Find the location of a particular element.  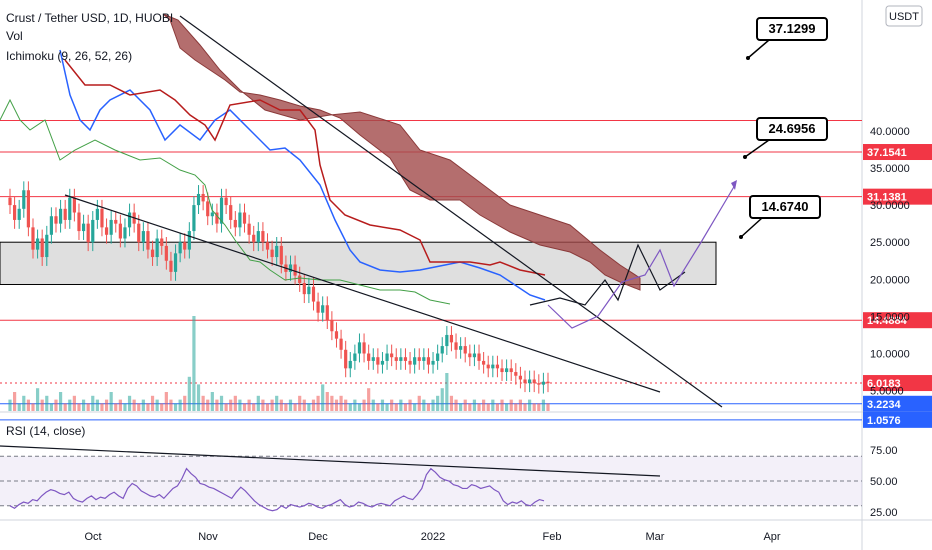

price-tick-label: 5.0000 is located at coordinates (887, 392).